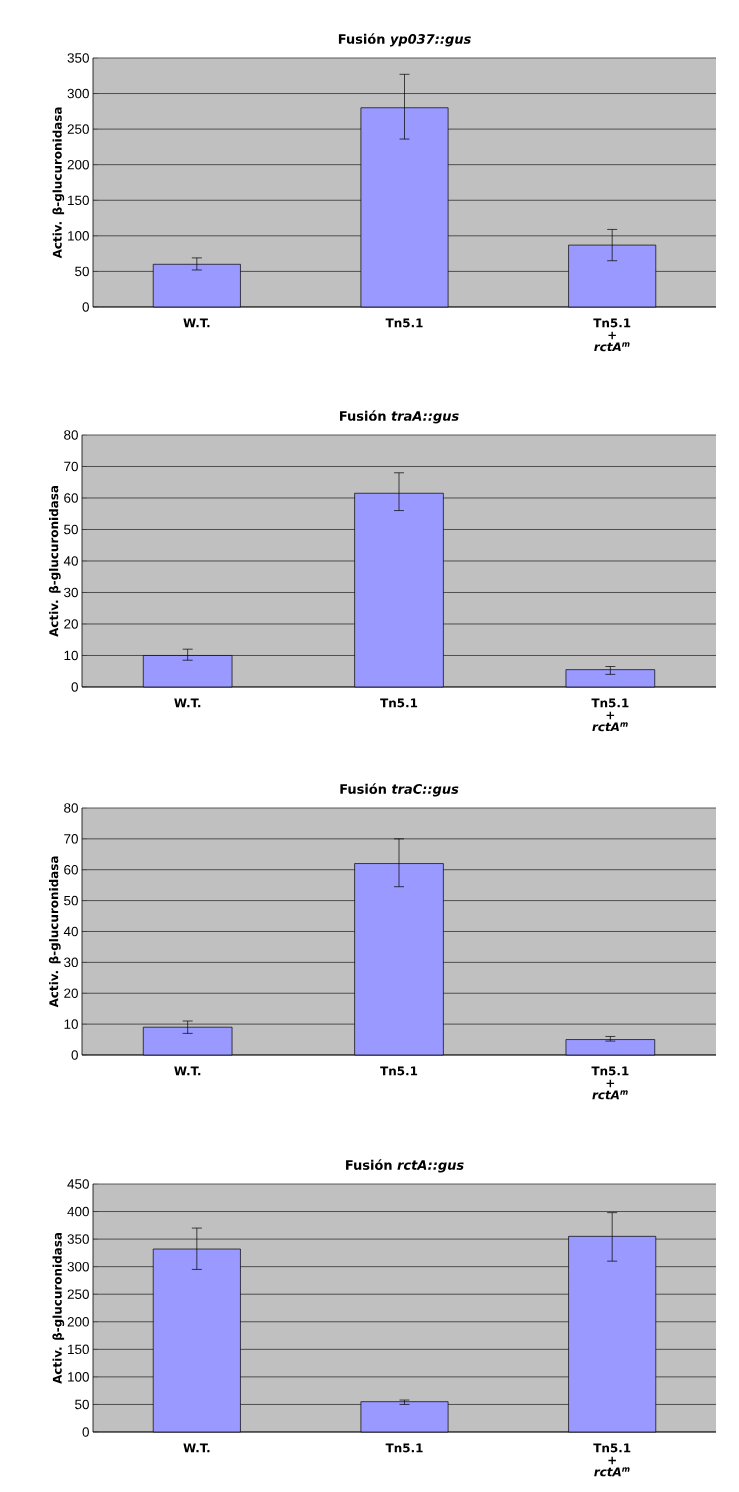 This screenshot has height=1492, width=739. What do you see at coordinates (399, 790) in the screenshot?
I see `chart-title: Fusión traC::gus` at bounding box center [399, 790].